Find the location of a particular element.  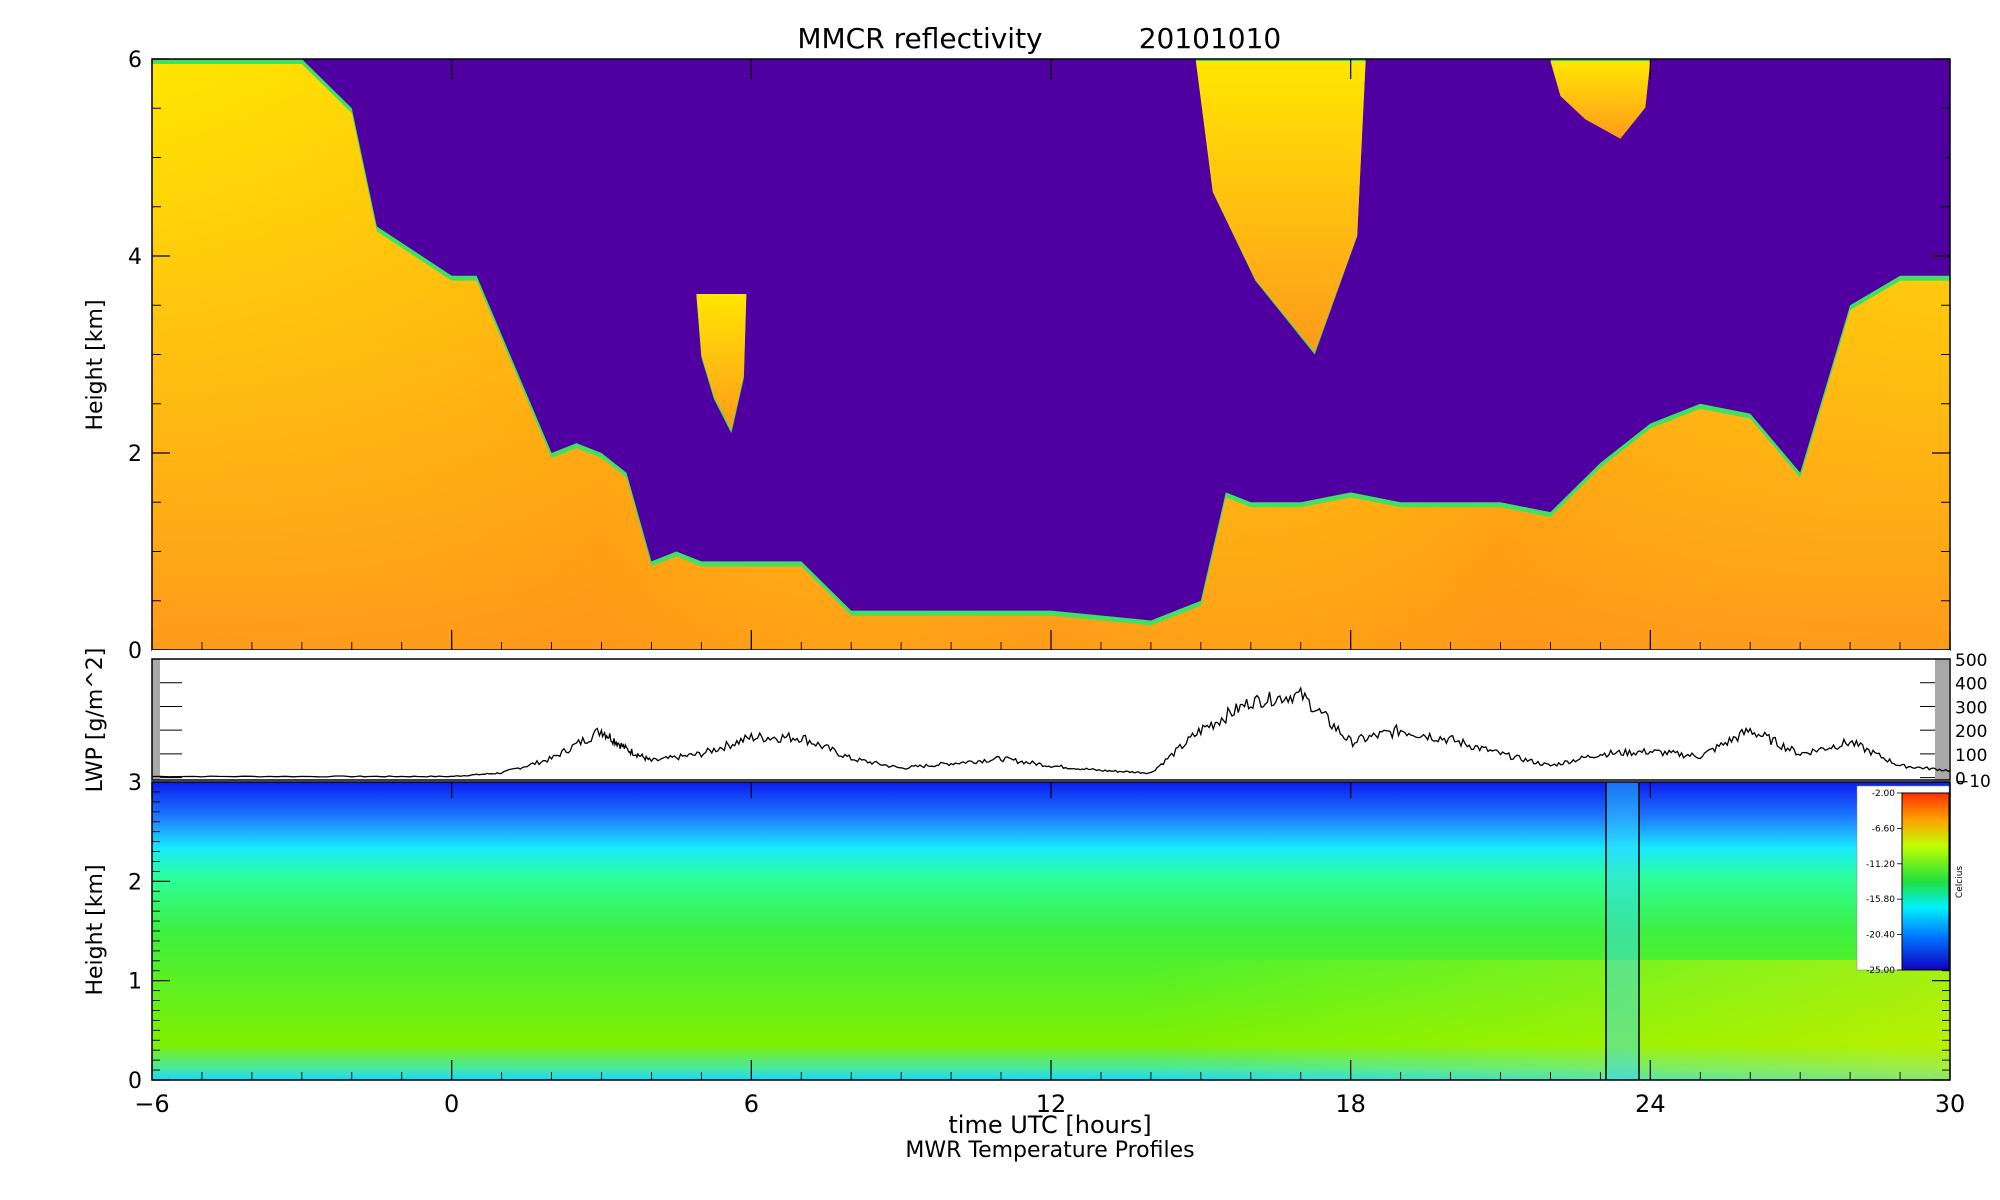

lwp-ytick-label: 500 is located at coordinates (1971, 661).